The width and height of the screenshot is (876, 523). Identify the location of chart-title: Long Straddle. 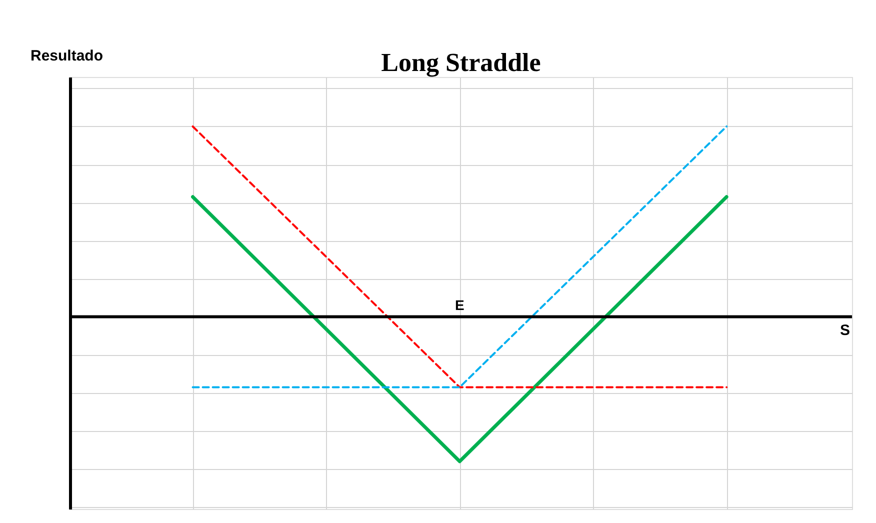
(461, 62).